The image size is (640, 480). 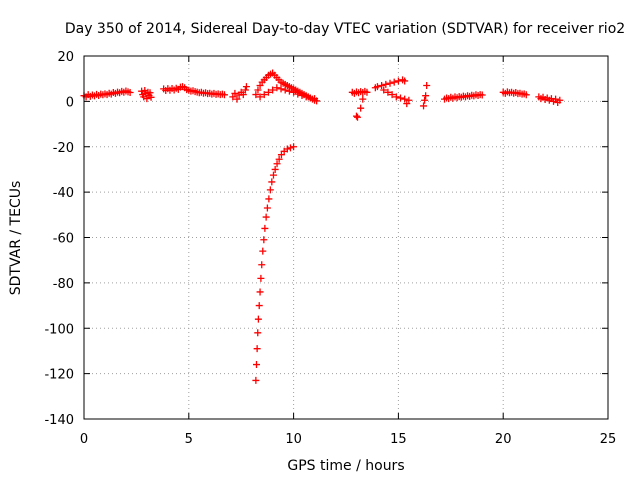 I want to click on y-tick-label: -20, so click(x=63, y=148).